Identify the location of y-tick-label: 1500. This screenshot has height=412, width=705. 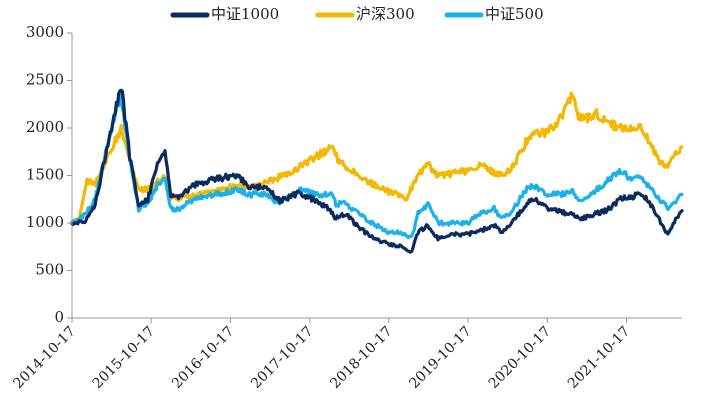
(45, 175).